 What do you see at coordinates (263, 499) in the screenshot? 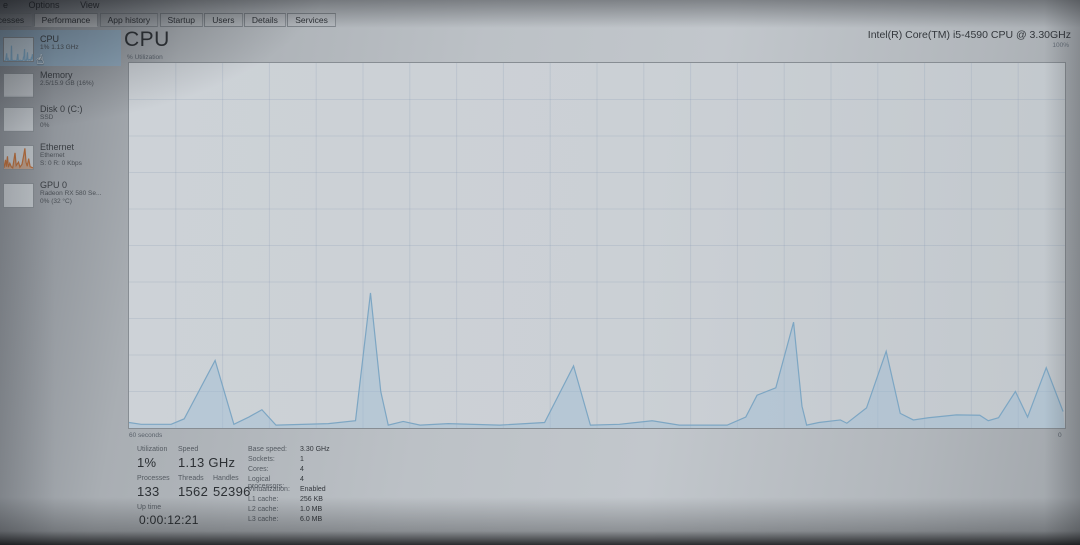
I see `l1-cache-label: L1 cache:` at bounding box center [263, 499].